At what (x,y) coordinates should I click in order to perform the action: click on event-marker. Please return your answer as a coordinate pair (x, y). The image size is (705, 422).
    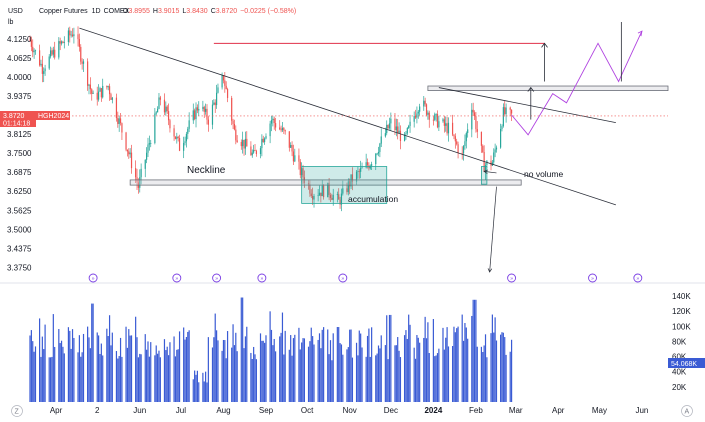
    Looking at the image, I should click on (638, 278).